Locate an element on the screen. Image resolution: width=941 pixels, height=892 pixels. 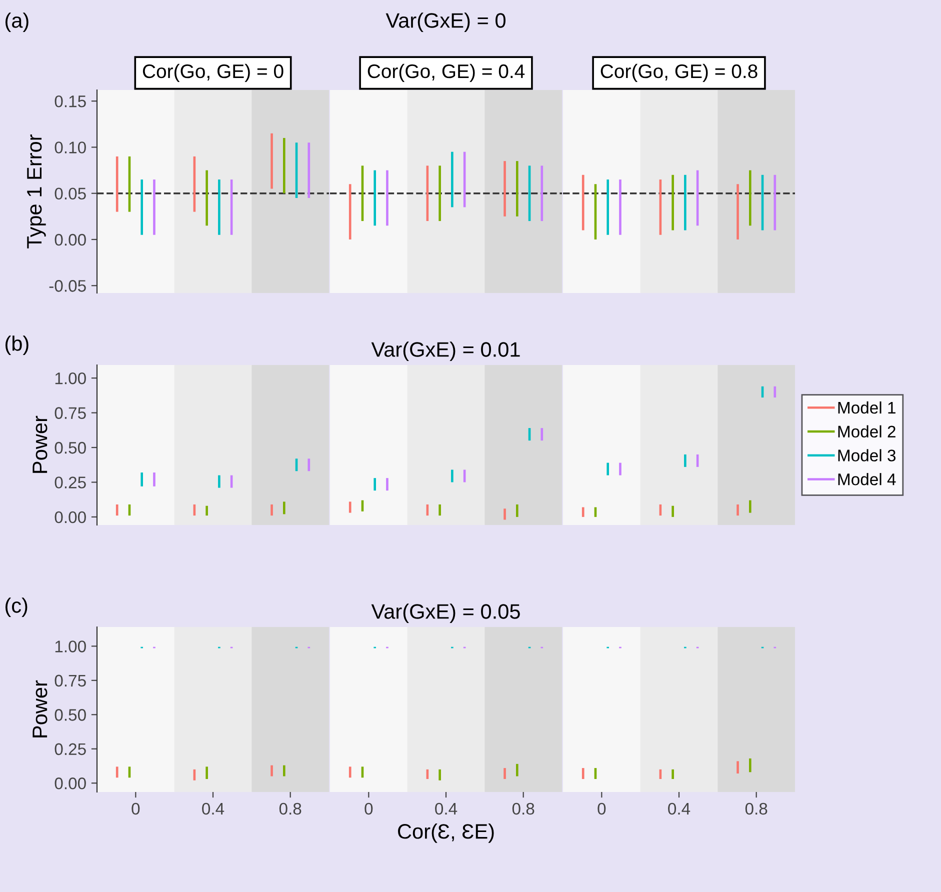
legend-label: Model 4 is located at coordinates (867, 479).